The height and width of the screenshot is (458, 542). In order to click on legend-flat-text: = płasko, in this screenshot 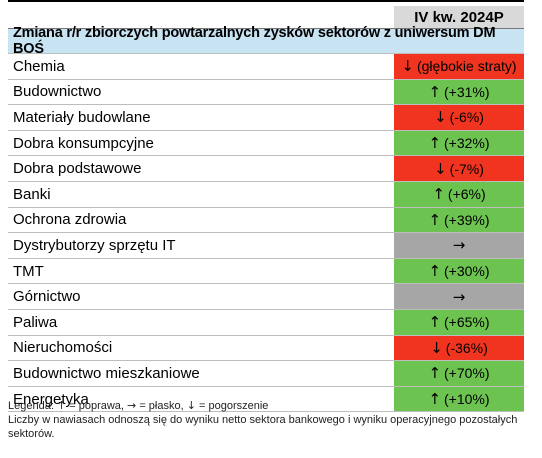, I will do `click(161, 406)`.